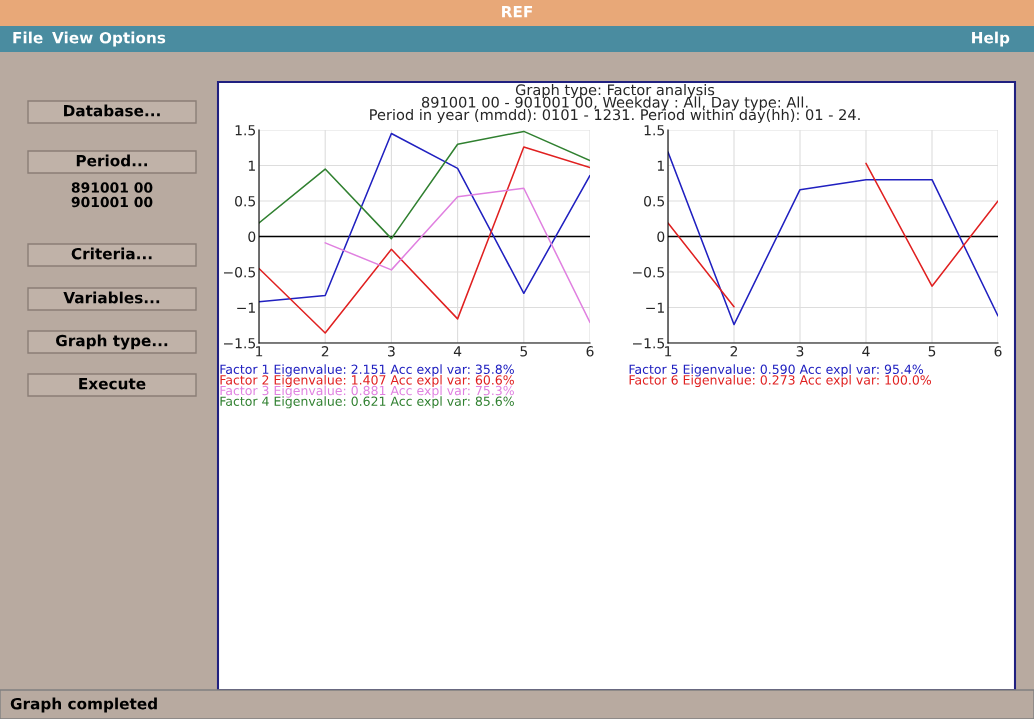 This screenshot has height=719, width=1034. I want to click on text: REF, so click(517, 12).